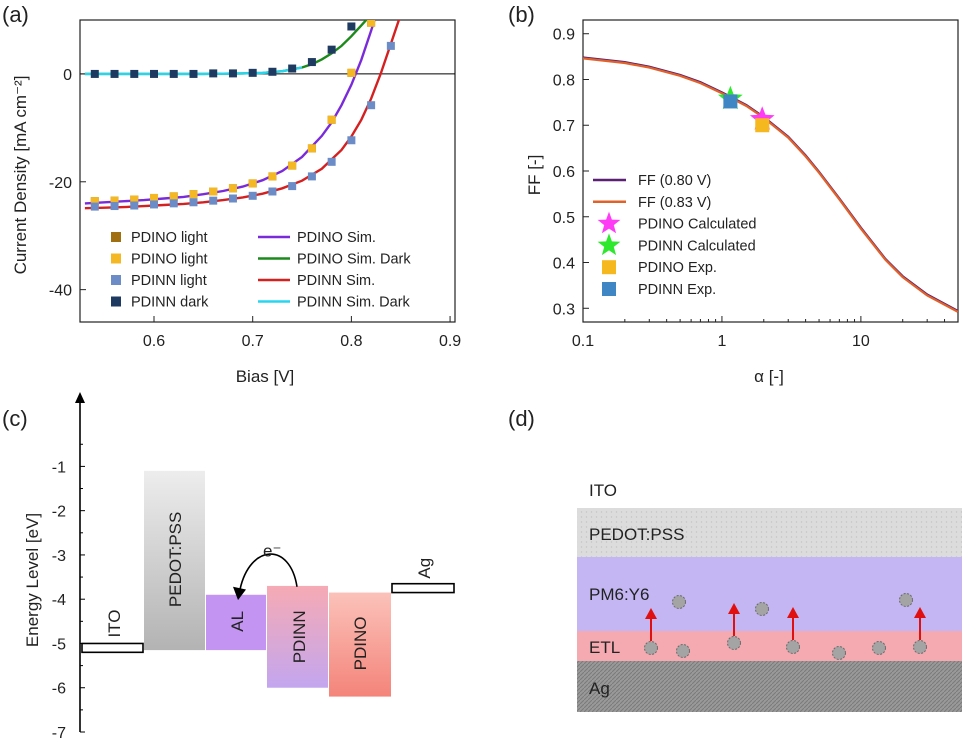 The image size is (972, 750). Describe the element at coordinates (534, 175) in the screenshot. I see `panel-b-ylabel: FF [-]` at that location.